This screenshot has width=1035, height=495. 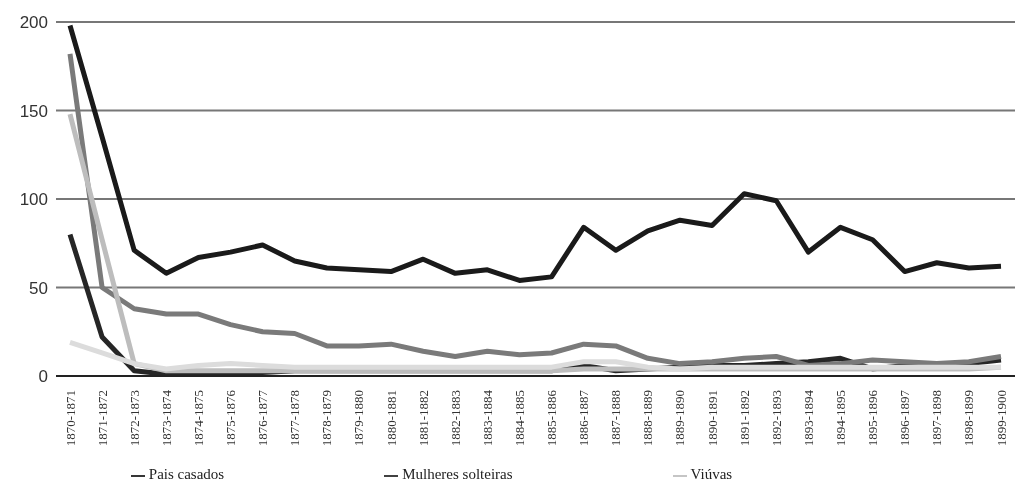 What do you see at coordinates (840, 418) in the screenshot?
I see `x-tick-label: 1894-1895` at bounding box center [840, 418].